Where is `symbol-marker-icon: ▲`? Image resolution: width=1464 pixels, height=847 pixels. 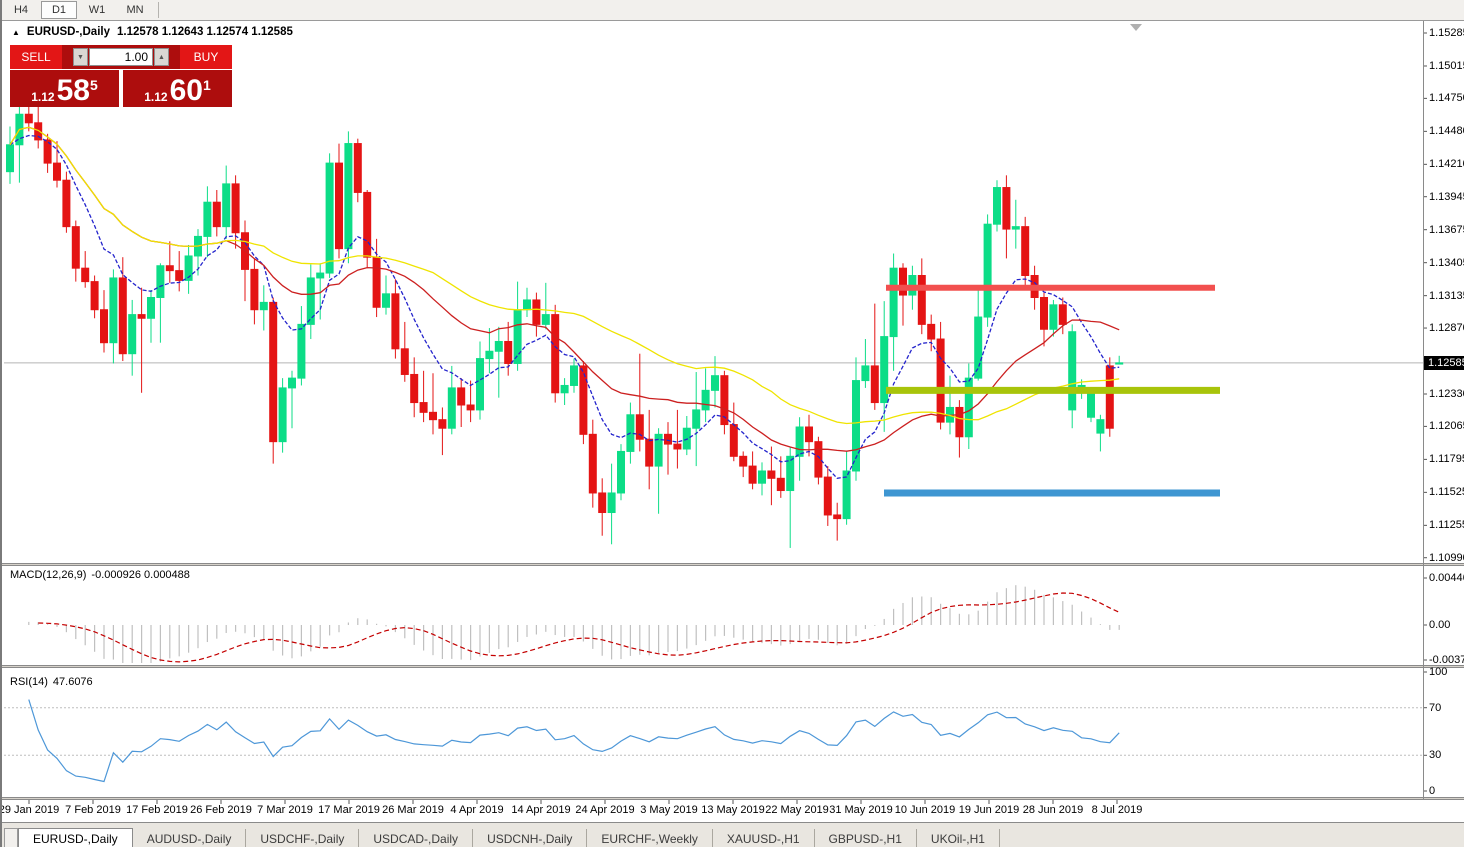
symbol-marker-icon: ▲ is located at coordinates (16, 32).